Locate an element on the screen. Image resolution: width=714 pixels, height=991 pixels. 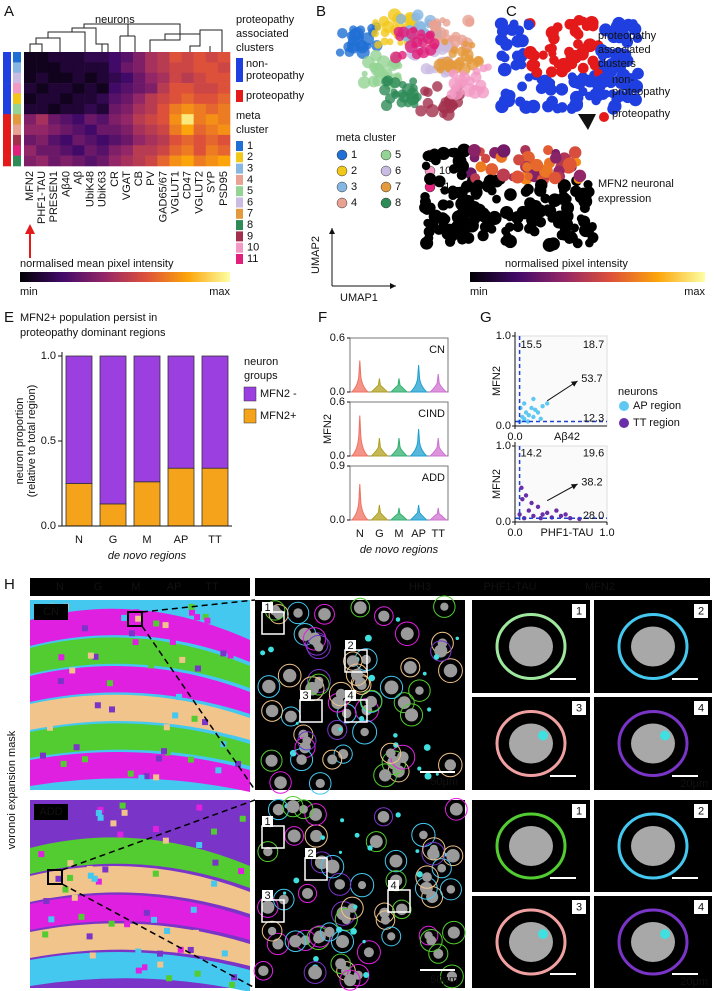
cluster-bar is located at coordinates (17, 150).